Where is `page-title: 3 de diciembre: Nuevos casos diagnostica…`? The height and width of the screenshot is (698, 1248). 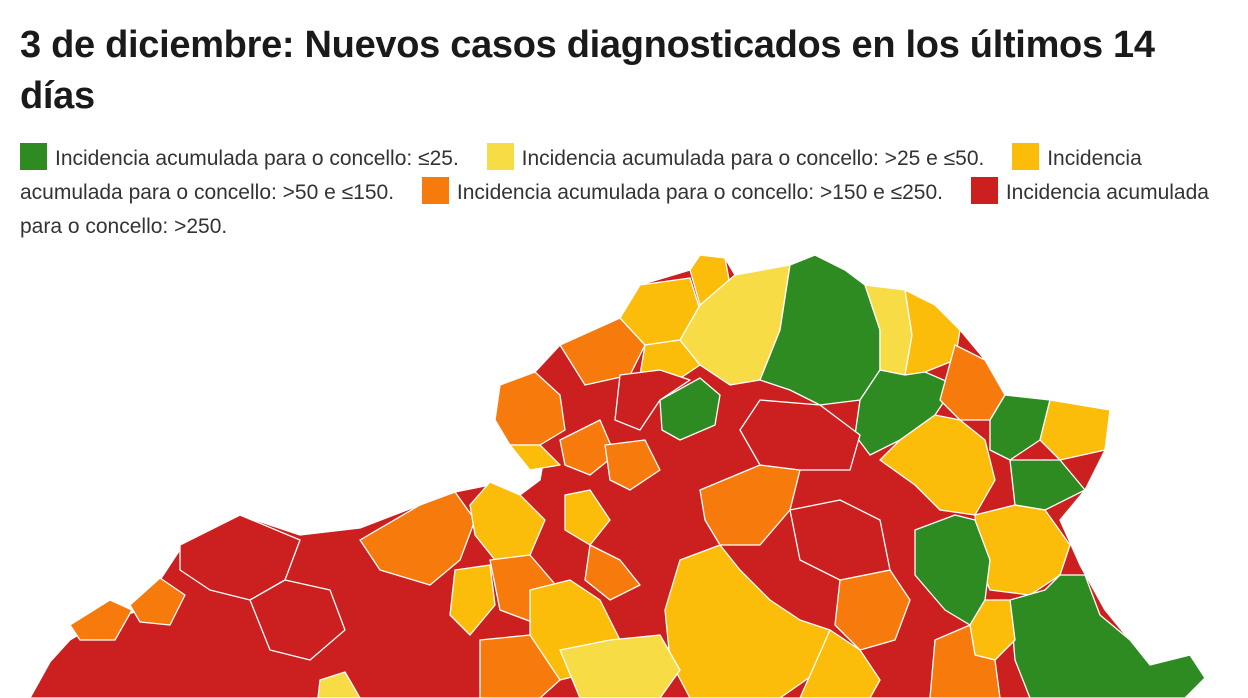 page-title: 3 de diciembre: Nuevos casos diagnostica… is located at coordinates (587, 70).